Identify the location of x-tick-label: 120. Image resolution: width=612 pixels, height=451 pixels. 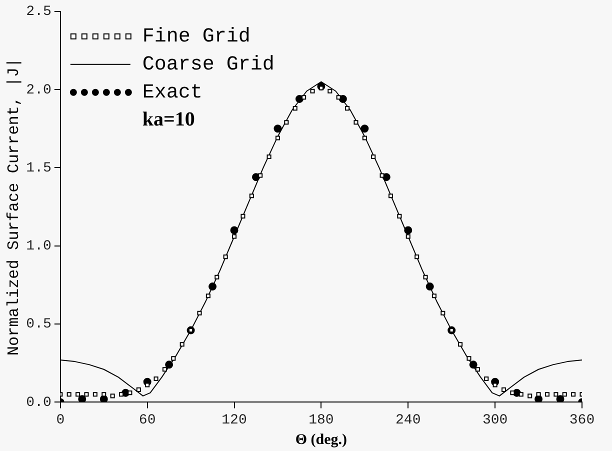
(234, 420).